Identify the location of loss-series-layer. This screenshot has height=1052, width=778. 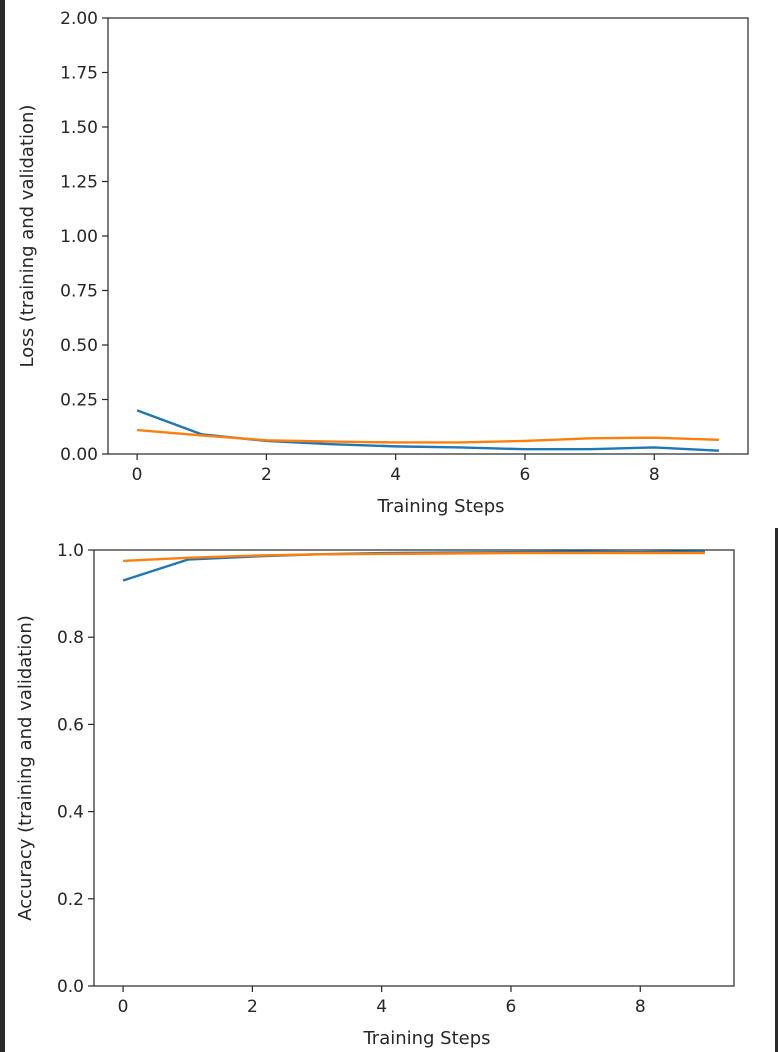
(427, 430).